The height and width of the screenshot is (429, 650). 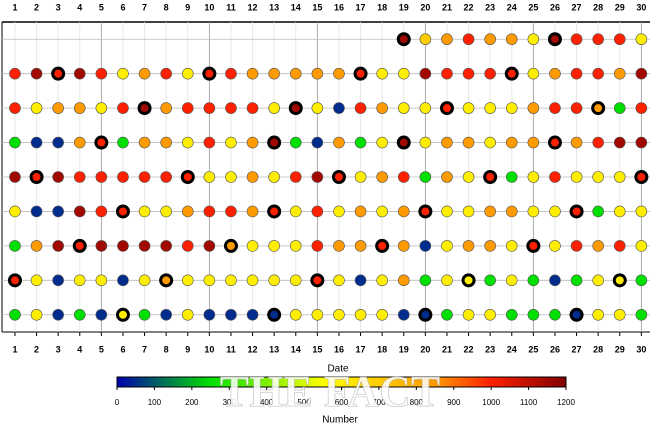 What do you see at coordinates (14, 7) in the screenshot?
I see `x-tick-label-top: 1` at bounding box center [14, 7].